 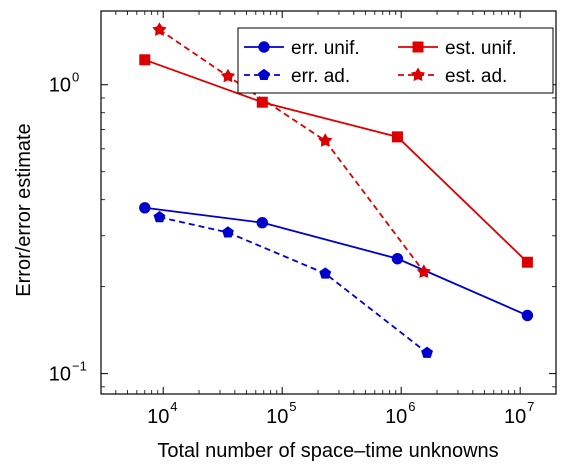 What do you see at coordinates (476, 76) in the screenshot?
I see `legend-label: est. ad.` at bounding box center [476, 76].